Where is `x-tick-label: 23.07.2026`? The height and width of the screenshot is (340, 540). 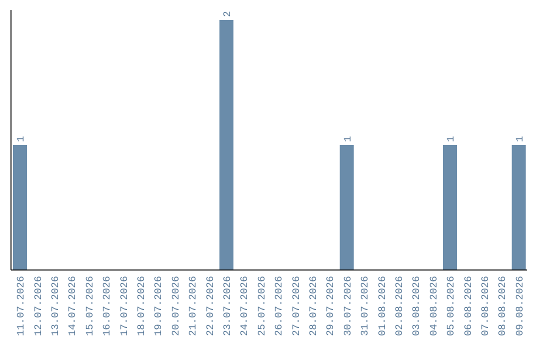
x-tick-label: 23.07.2026 is located at coordinates (228, 306).